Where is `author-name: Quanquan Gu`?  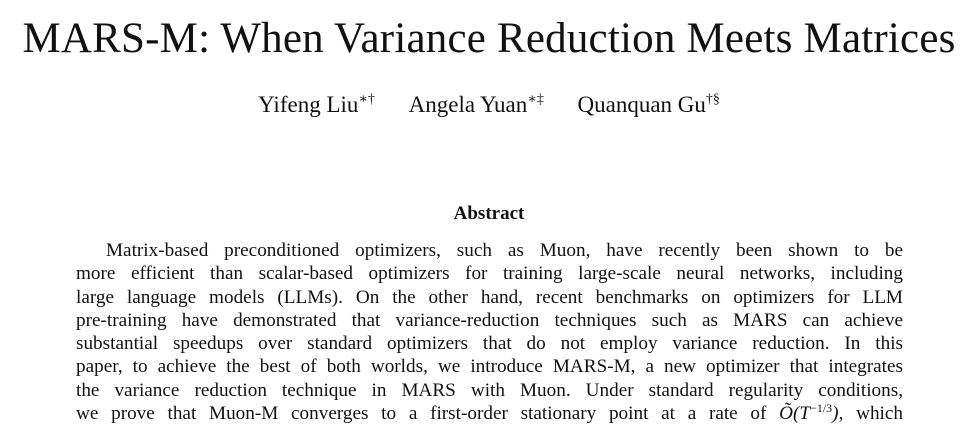
author-name: Quanquan Gu is located at coordinates (641, 104).